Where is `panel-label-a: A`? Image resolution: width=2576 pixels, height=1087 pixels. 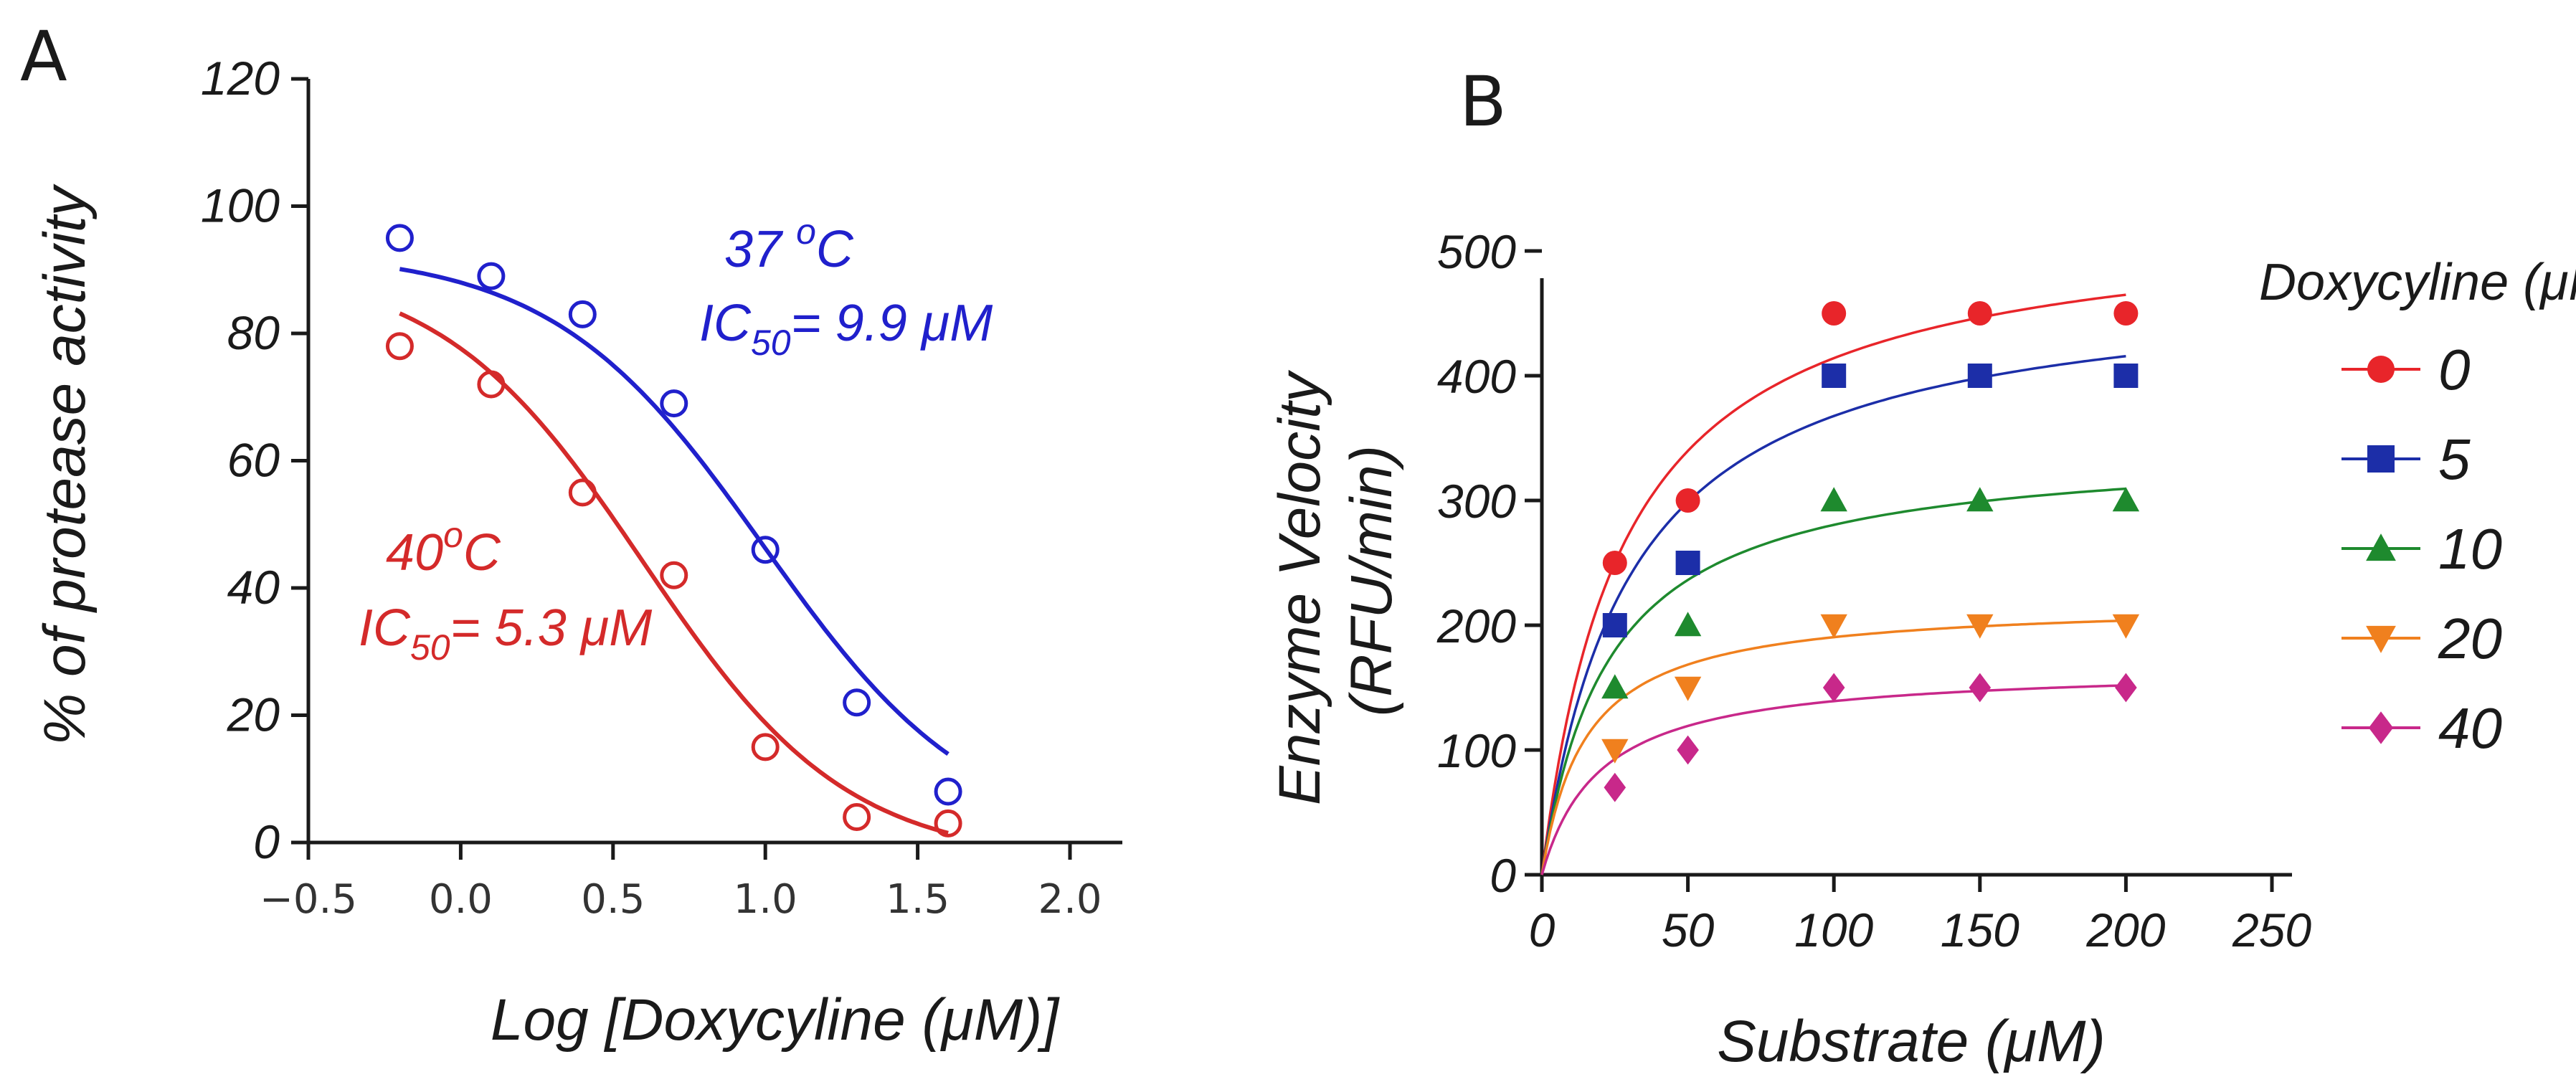
panel-label-a: A is located at coordinates (43, 57).